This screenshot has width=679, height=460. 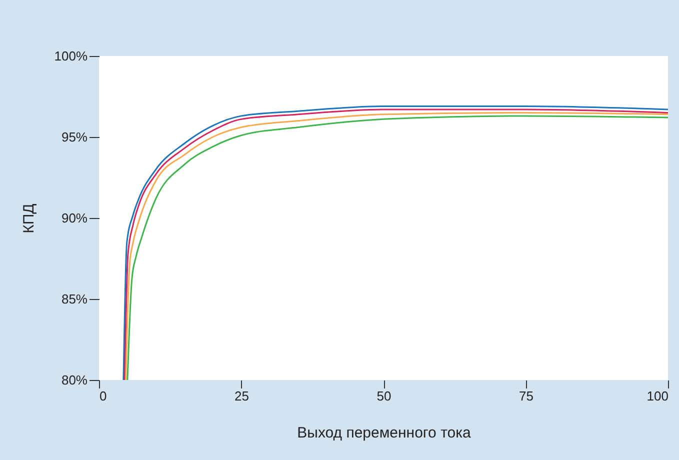 I want to click on x-axis-title: Выход переменного тока, so click(x=384, y=433).